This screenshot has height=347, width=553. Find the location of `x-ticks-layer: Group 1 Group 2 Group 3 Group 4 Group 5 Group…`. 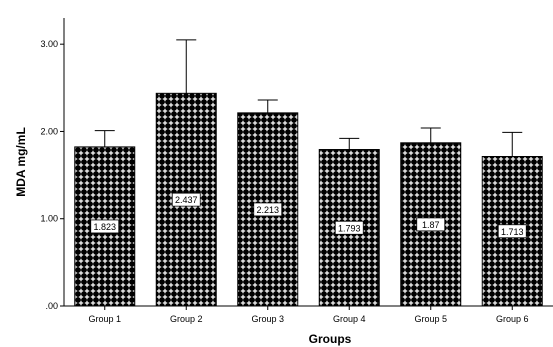

x-ticks-layer: Group 1 Group 2 Group 3 Group 4 Group 5 Group… is located at coordinates (308, 315).